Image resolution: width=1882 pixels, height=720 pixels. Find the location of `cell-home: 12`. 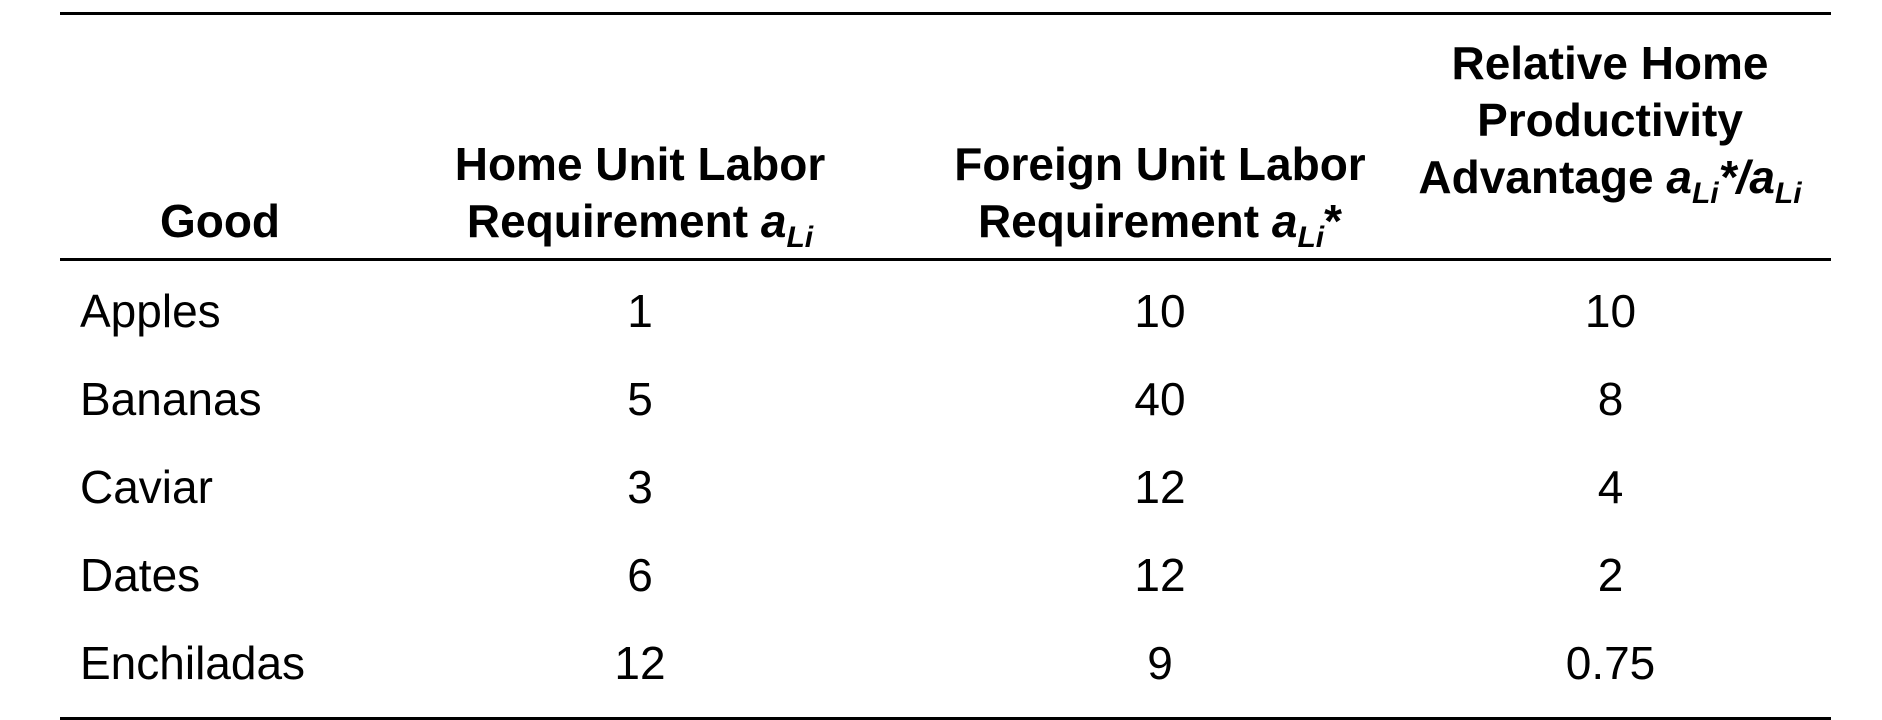

cell-home: 12 is located at coordinates (640, 663).